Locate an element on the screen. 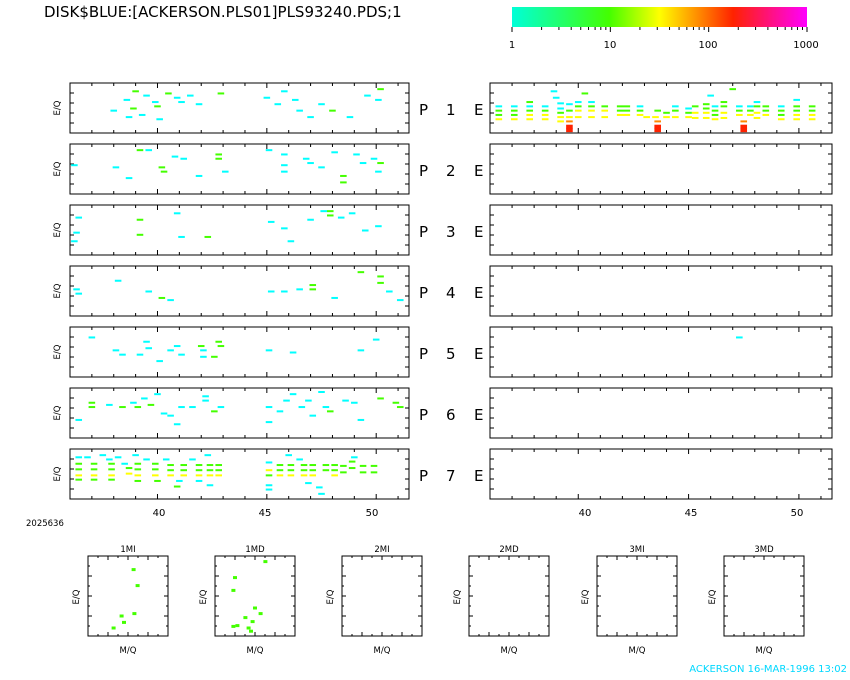  row-labels: P 1 E P 2 E P 3 E P 4 E P 5 E P 6 E is located at coordinates (451, 293).